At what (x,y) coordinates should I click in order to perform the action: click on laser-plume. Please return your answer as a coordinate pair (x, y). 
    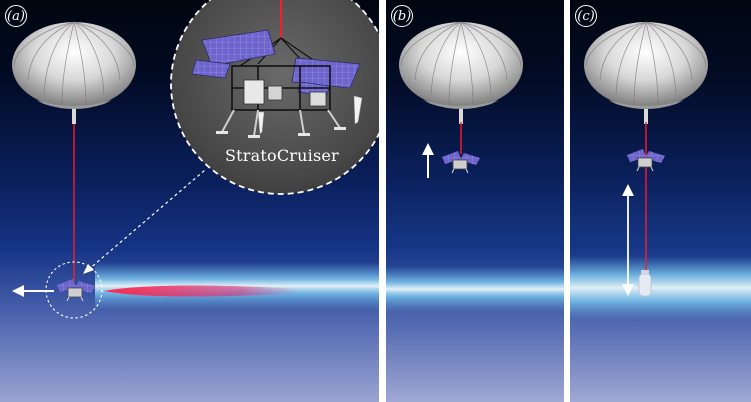
    Looking at the image, I should click on (202, 291).